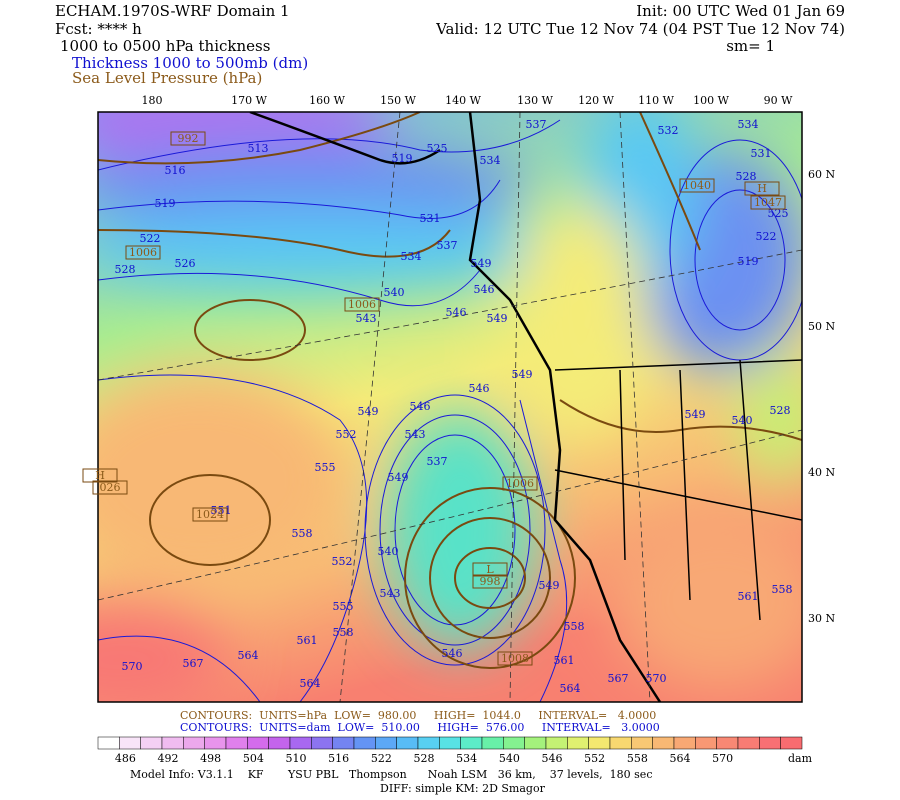 This screenshot has height=800, width=900. Describe the element at coordinates (490, 581) in the screenshot. I see `pressure-label: 998` at that location.